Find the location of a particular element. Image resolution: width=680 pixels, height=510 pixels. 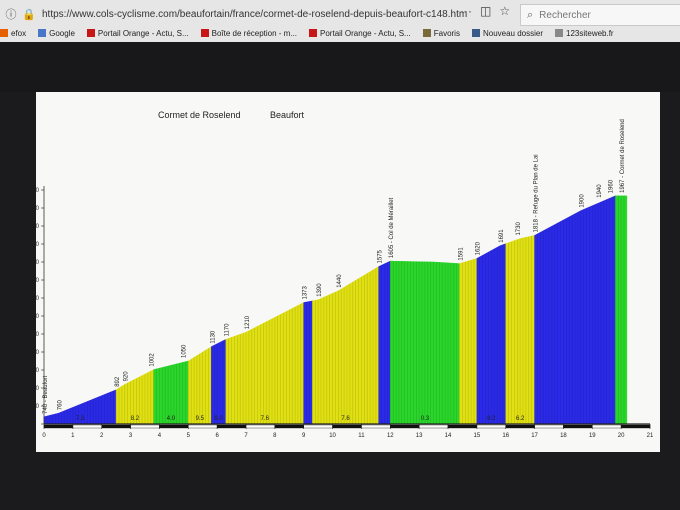

elevation-annotation: 1591 is located at coordinates (461, 254).